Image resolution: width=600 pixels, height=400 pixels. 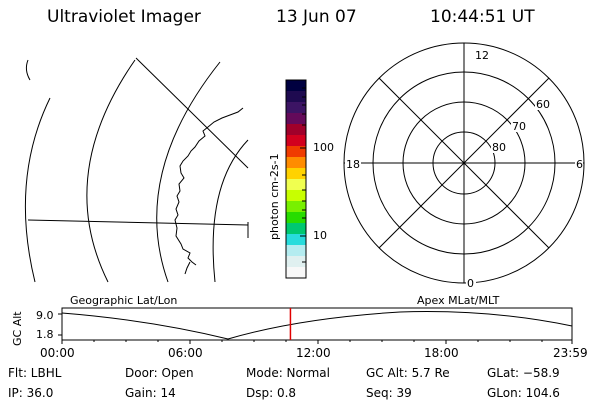 What do you see at coordinates (313, 353) in the screenshot?
I see `x-tick-1200: 12:00` at bounding box center [313, 353].